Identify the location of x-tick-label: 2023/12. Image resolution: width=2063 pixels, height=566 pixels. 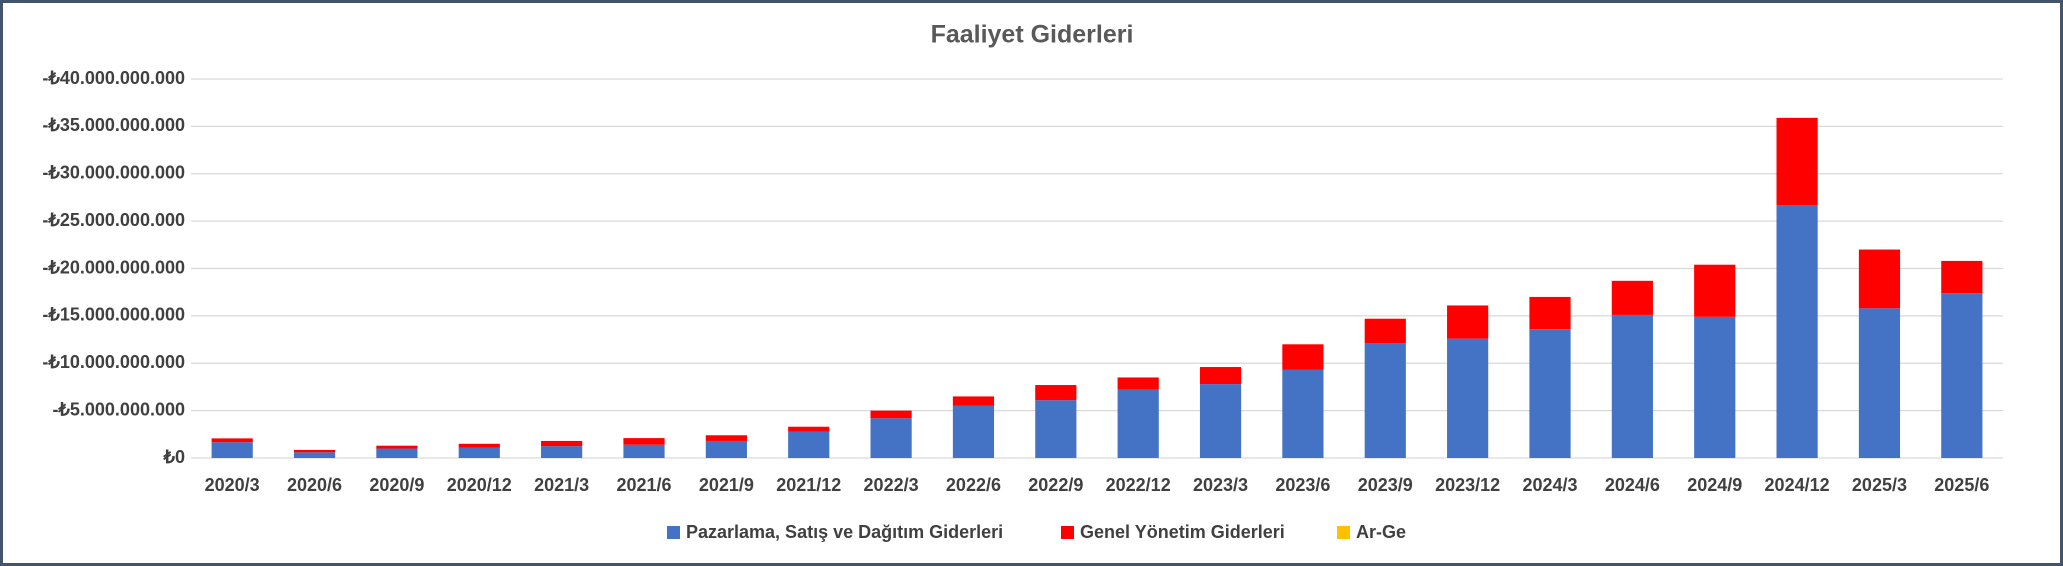
(1467, 485).